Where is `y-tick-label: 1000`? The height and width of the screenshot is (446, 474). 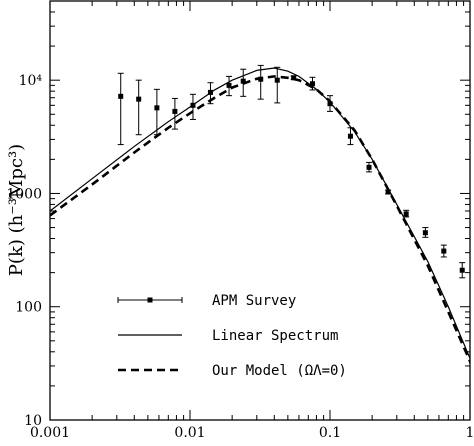
y-tick-label: 1000 is located at coordinates (24, 194).